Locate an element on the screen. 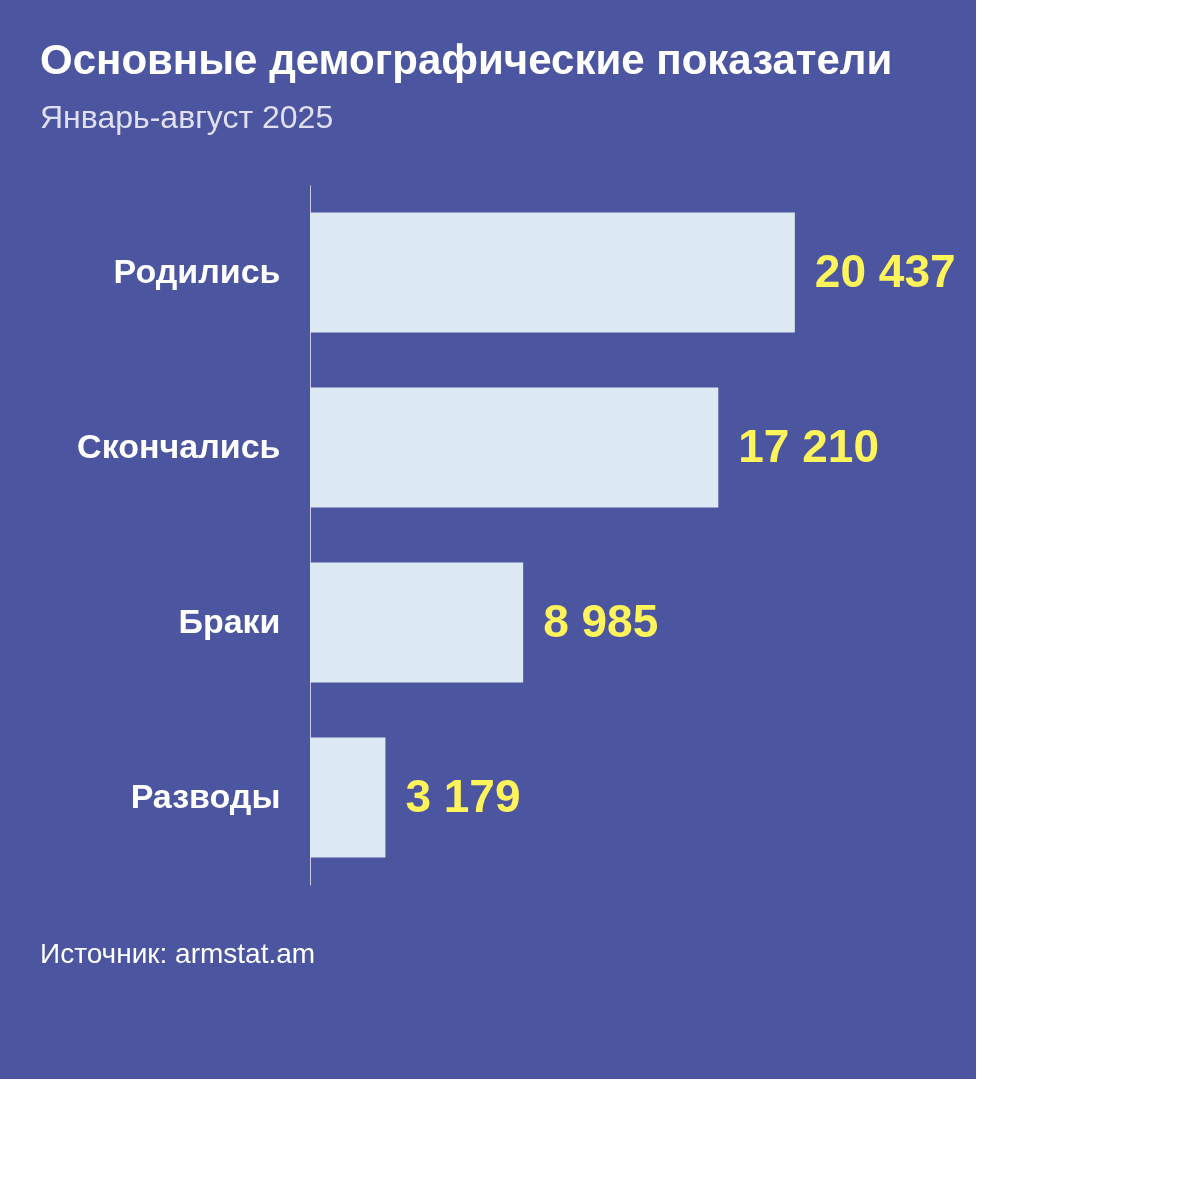 The width and height of the screenshot is (1200, 1200). text: Источник: armstat.am is located at coordinates (178, 953).